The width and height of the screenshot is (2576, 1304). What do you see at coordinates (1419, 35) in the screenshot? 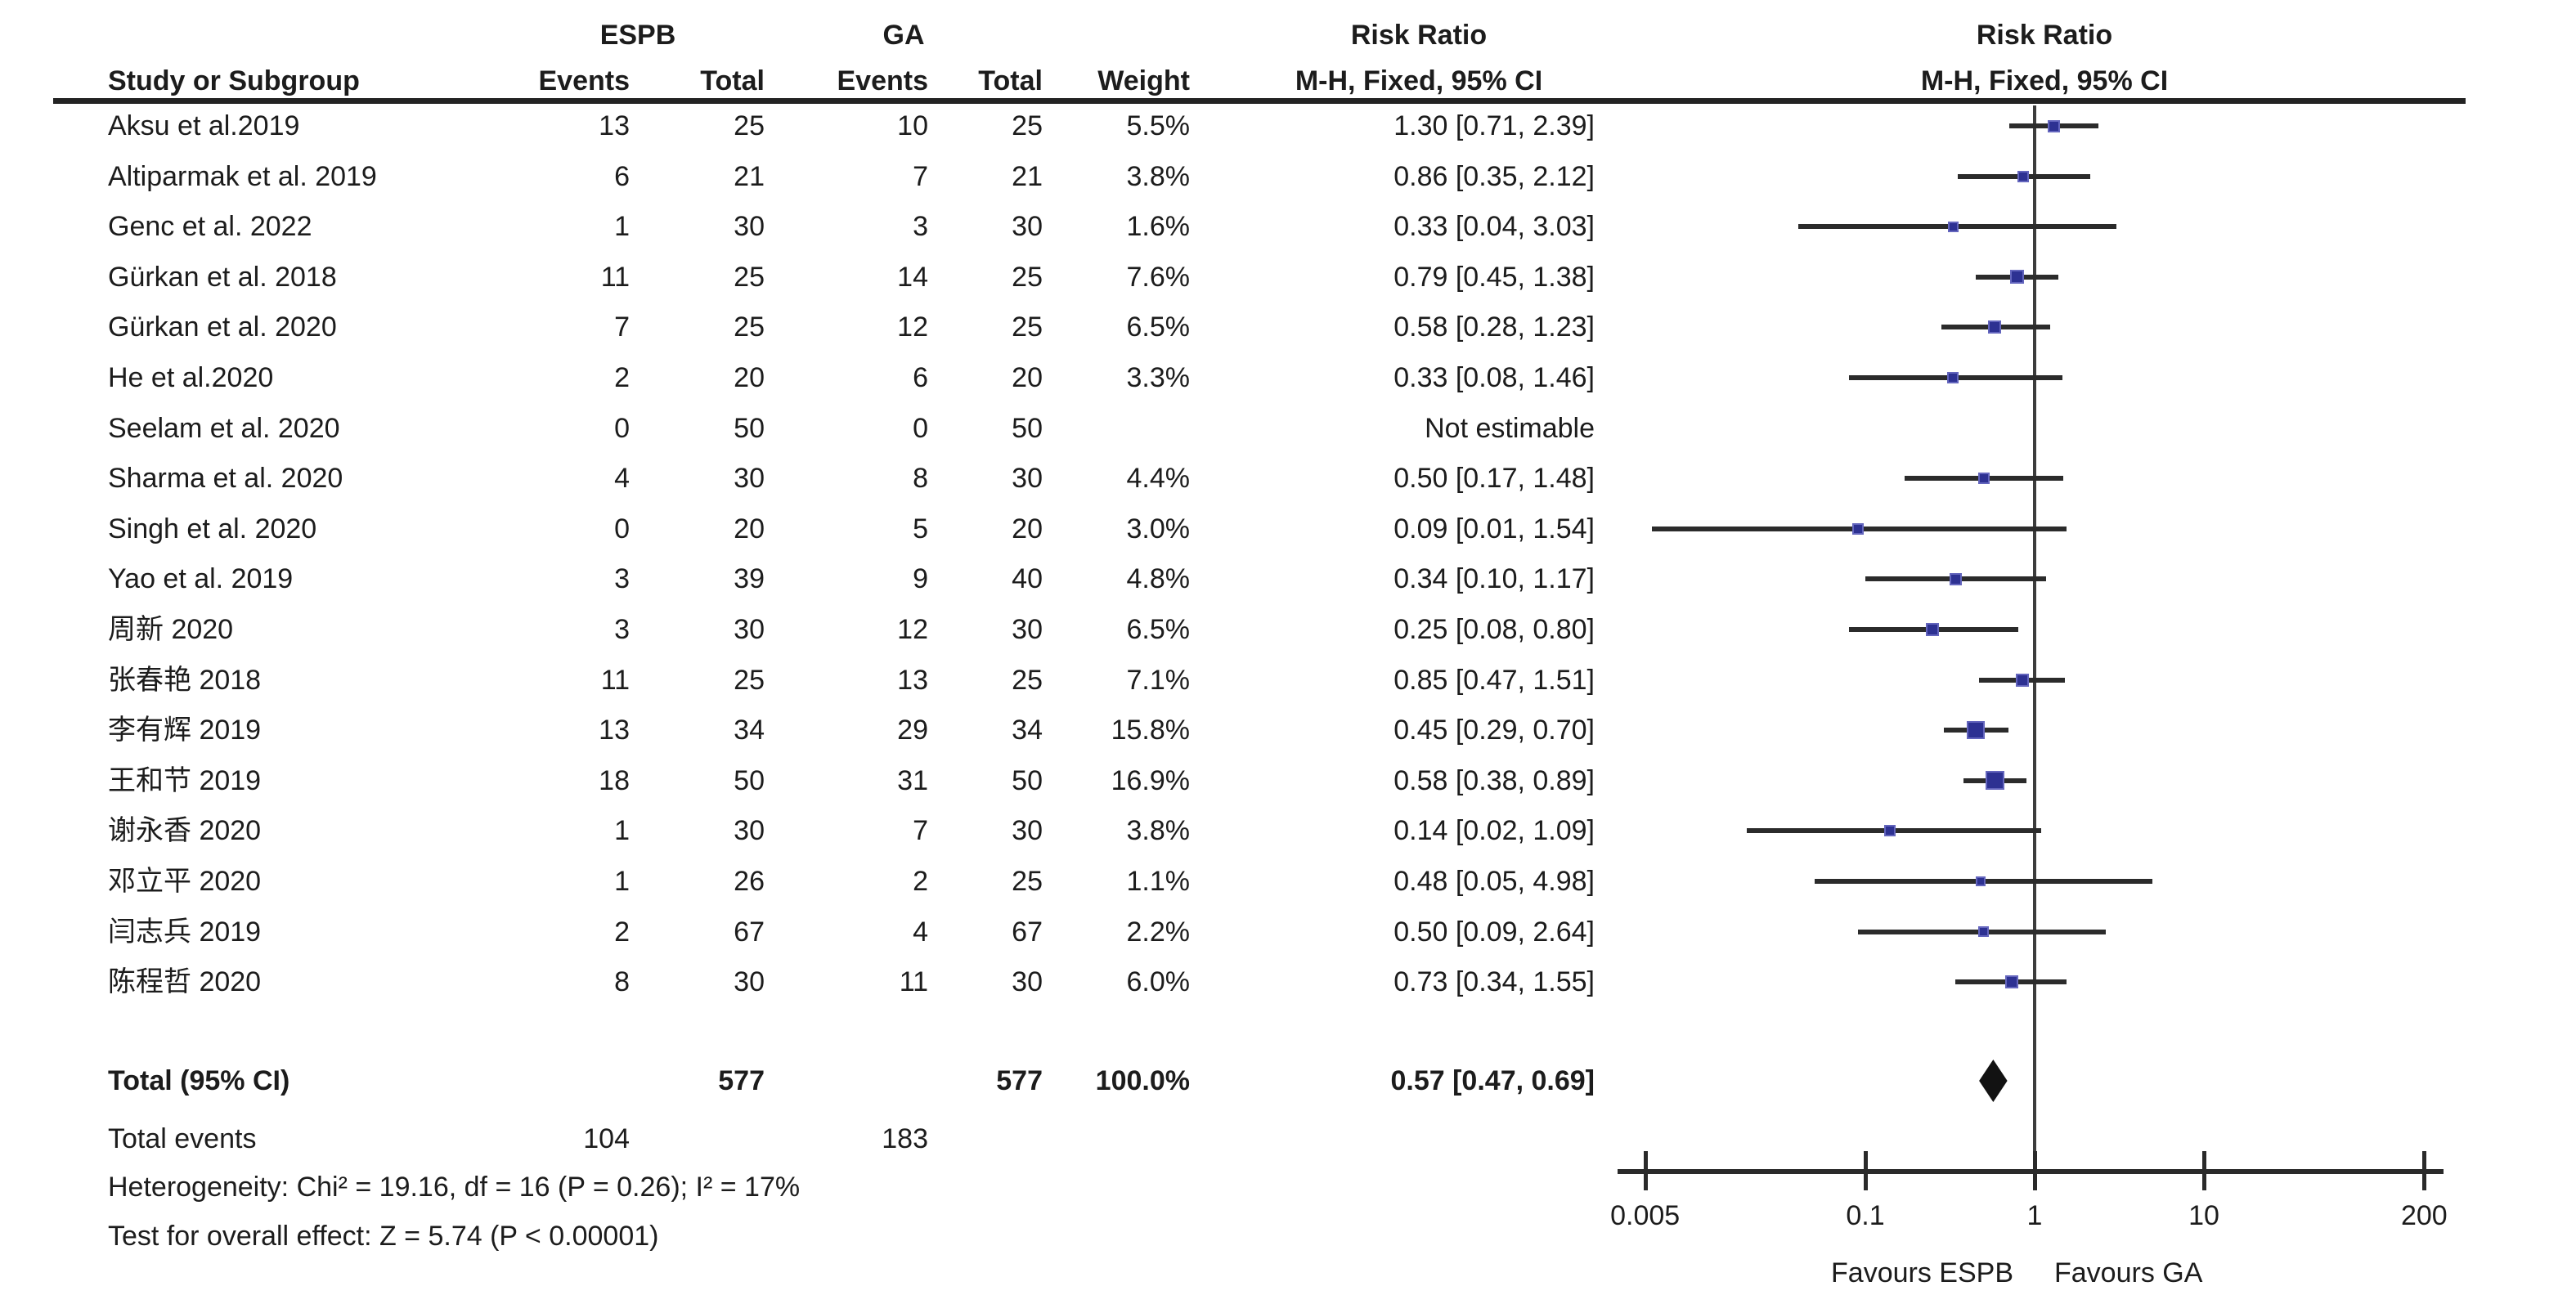
I see `risk-ratio-text-header: Risk Ratio` at bounding box center [1419, 35].